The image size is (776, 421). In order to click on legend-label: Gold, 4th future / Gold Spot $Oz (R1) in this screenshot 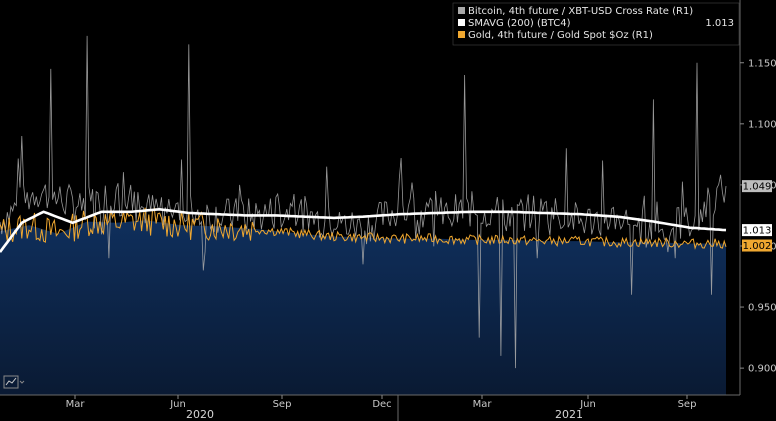, I will do `click(560, 35)`.